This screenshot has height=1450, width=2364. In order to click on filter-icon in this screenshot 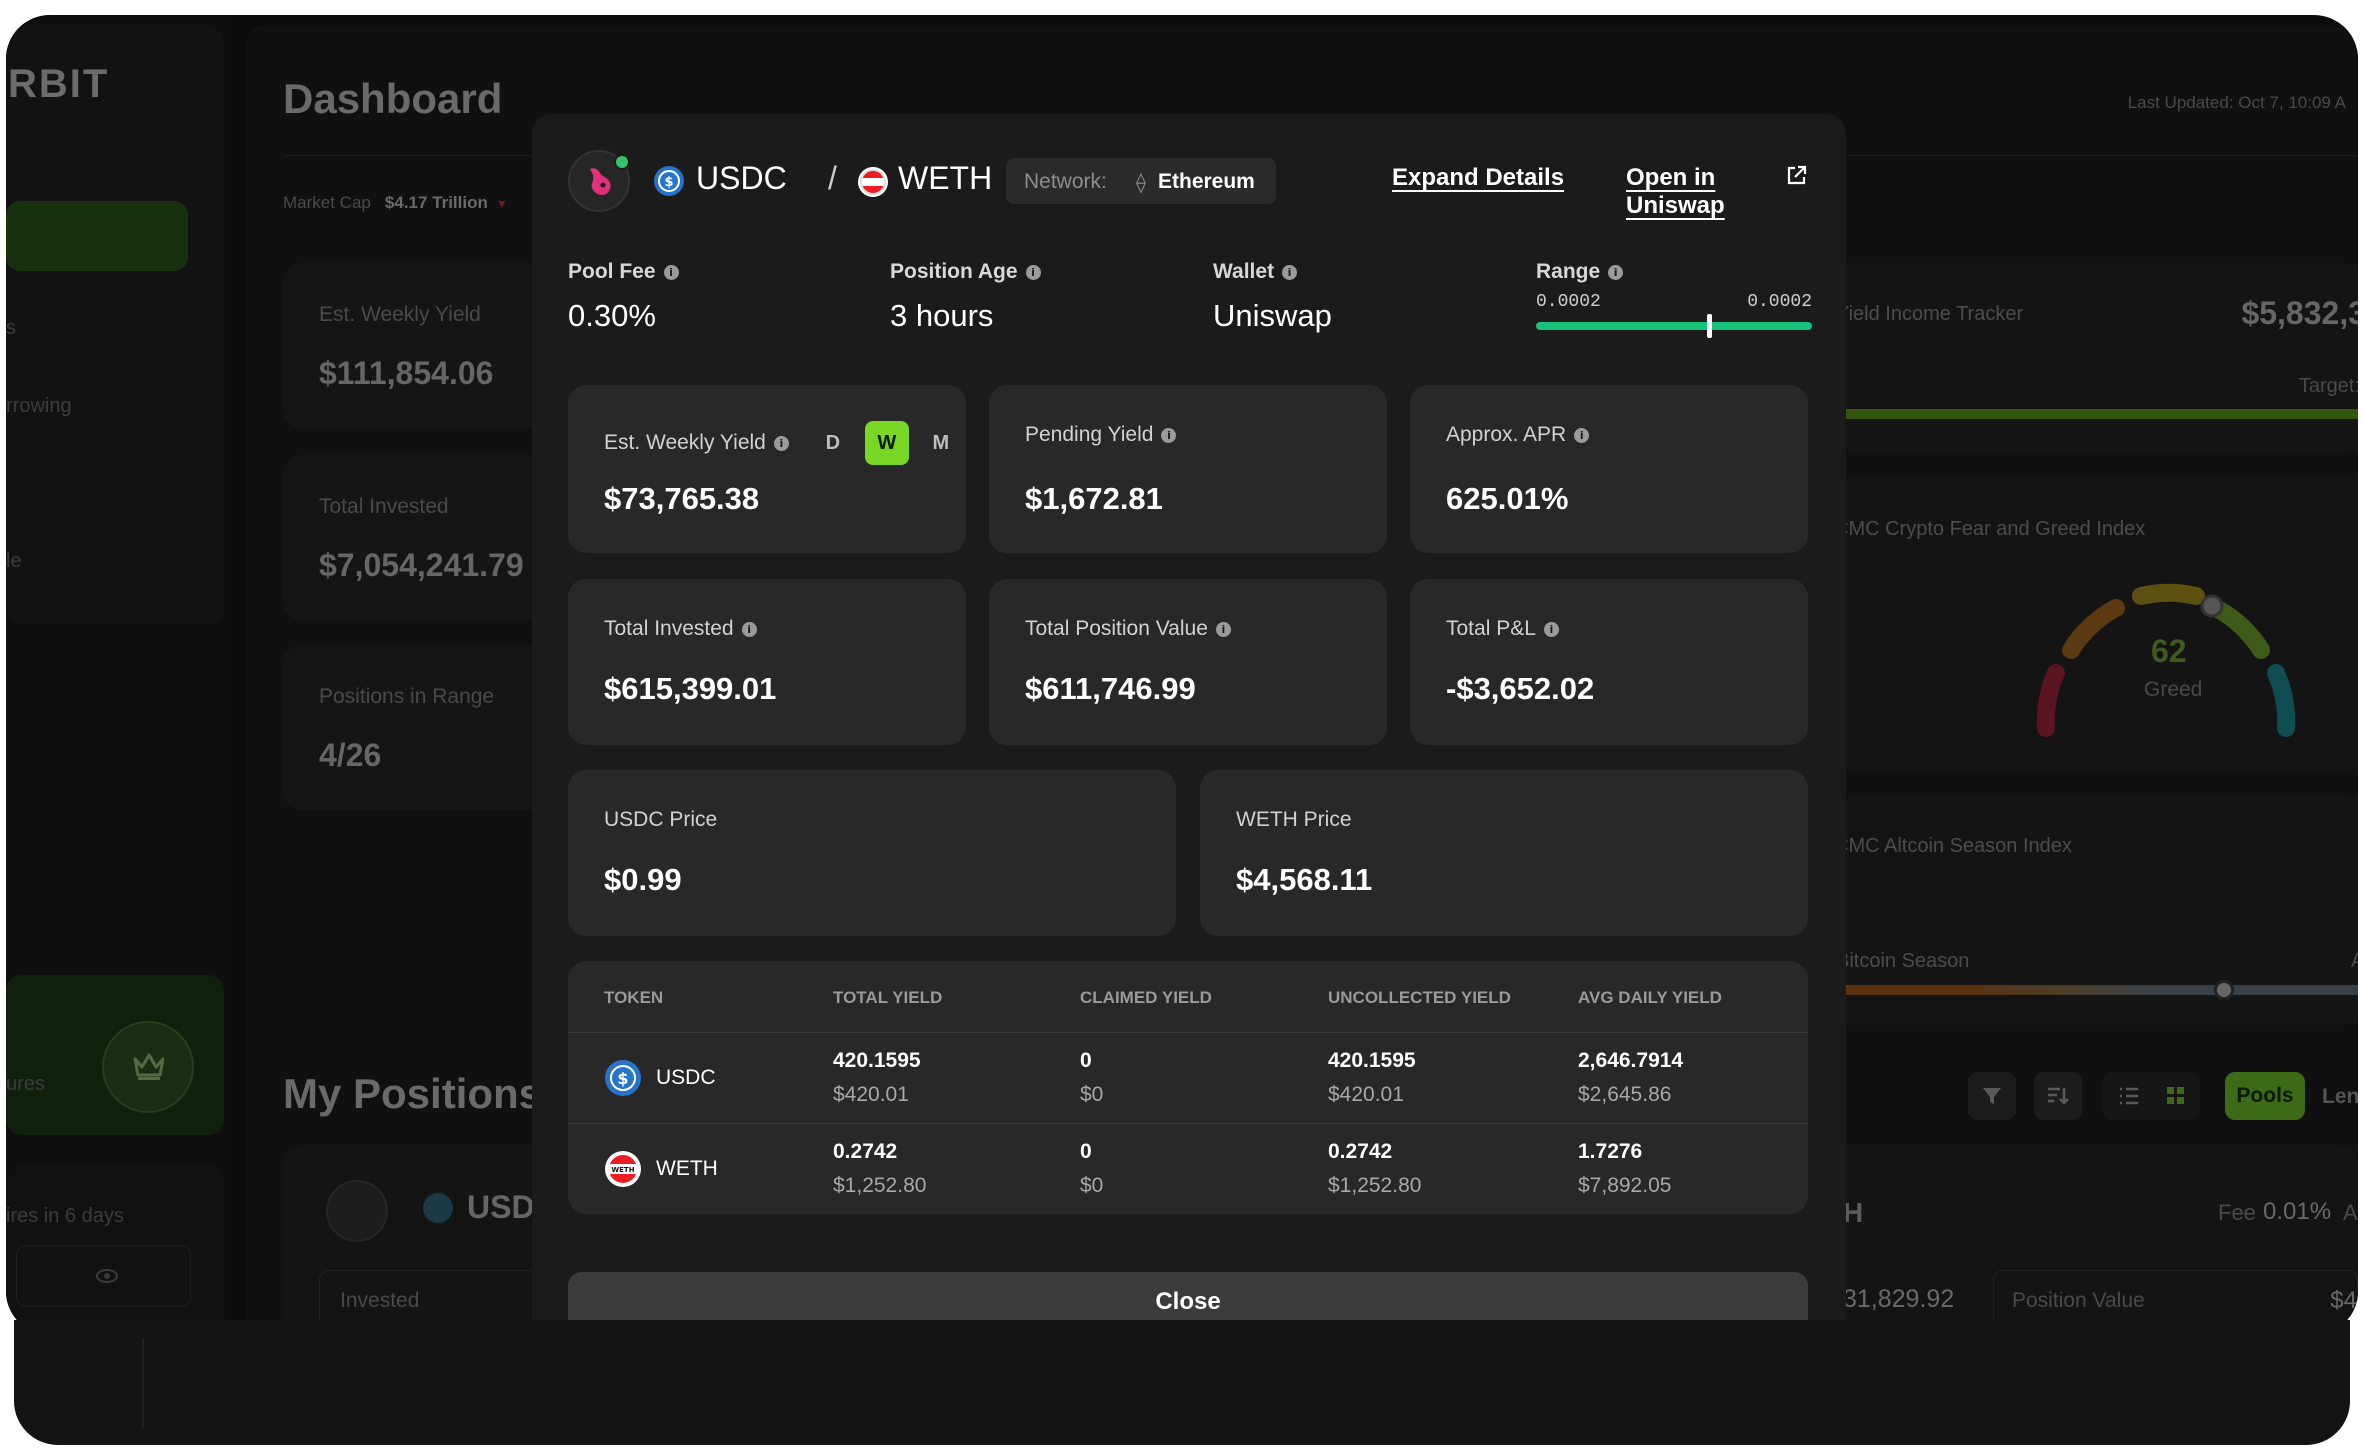, I will do `click(1992, 1096)`.